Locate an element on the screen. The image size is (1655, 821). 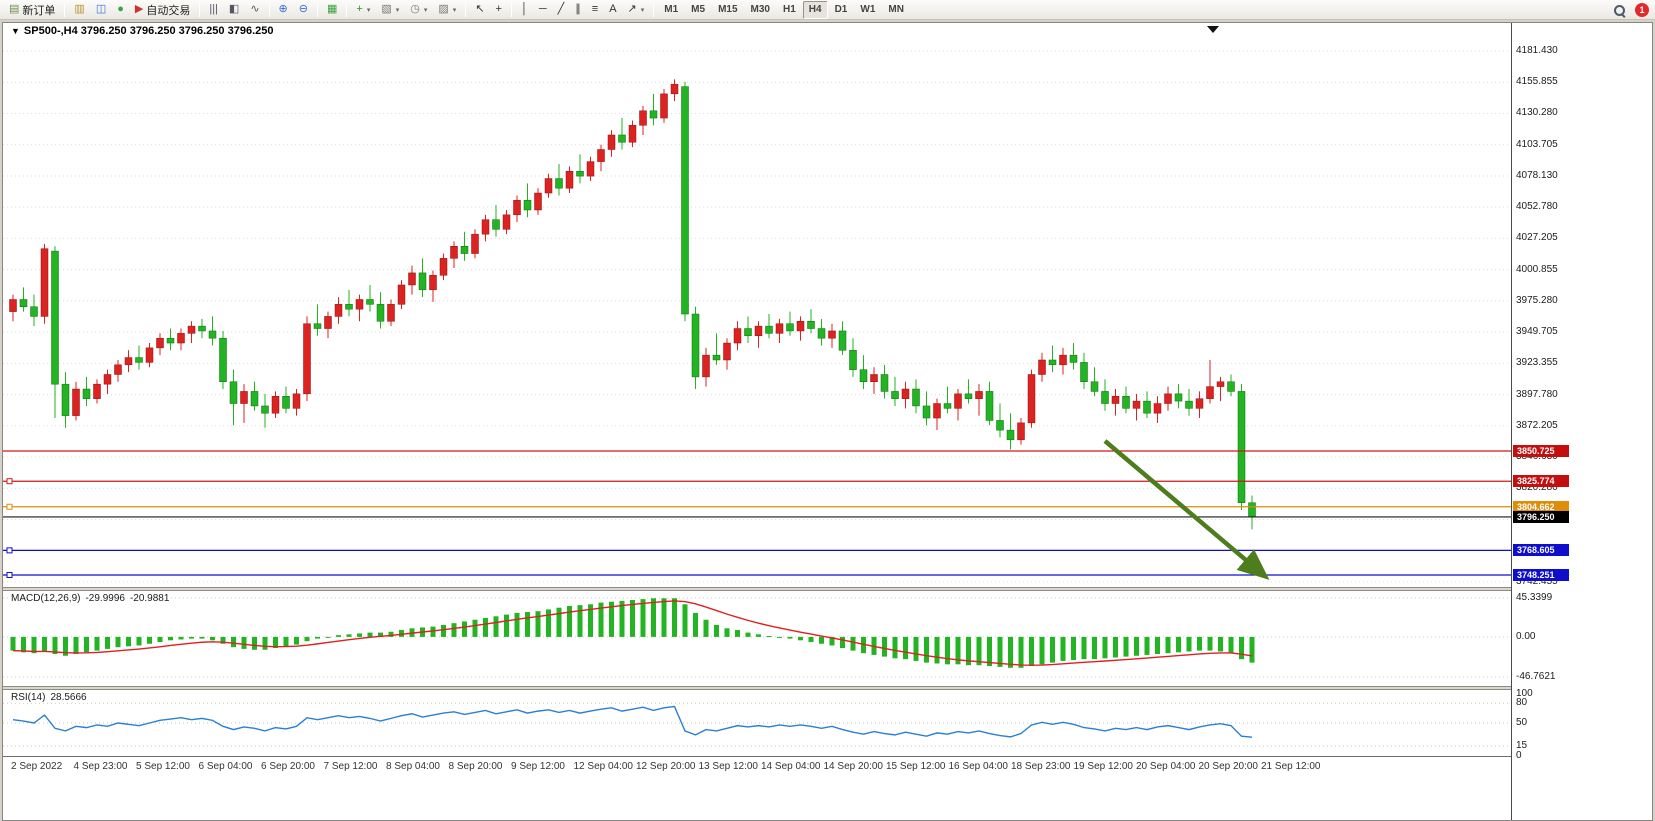
crosshair-button: + is located at coordinates (499, 10).